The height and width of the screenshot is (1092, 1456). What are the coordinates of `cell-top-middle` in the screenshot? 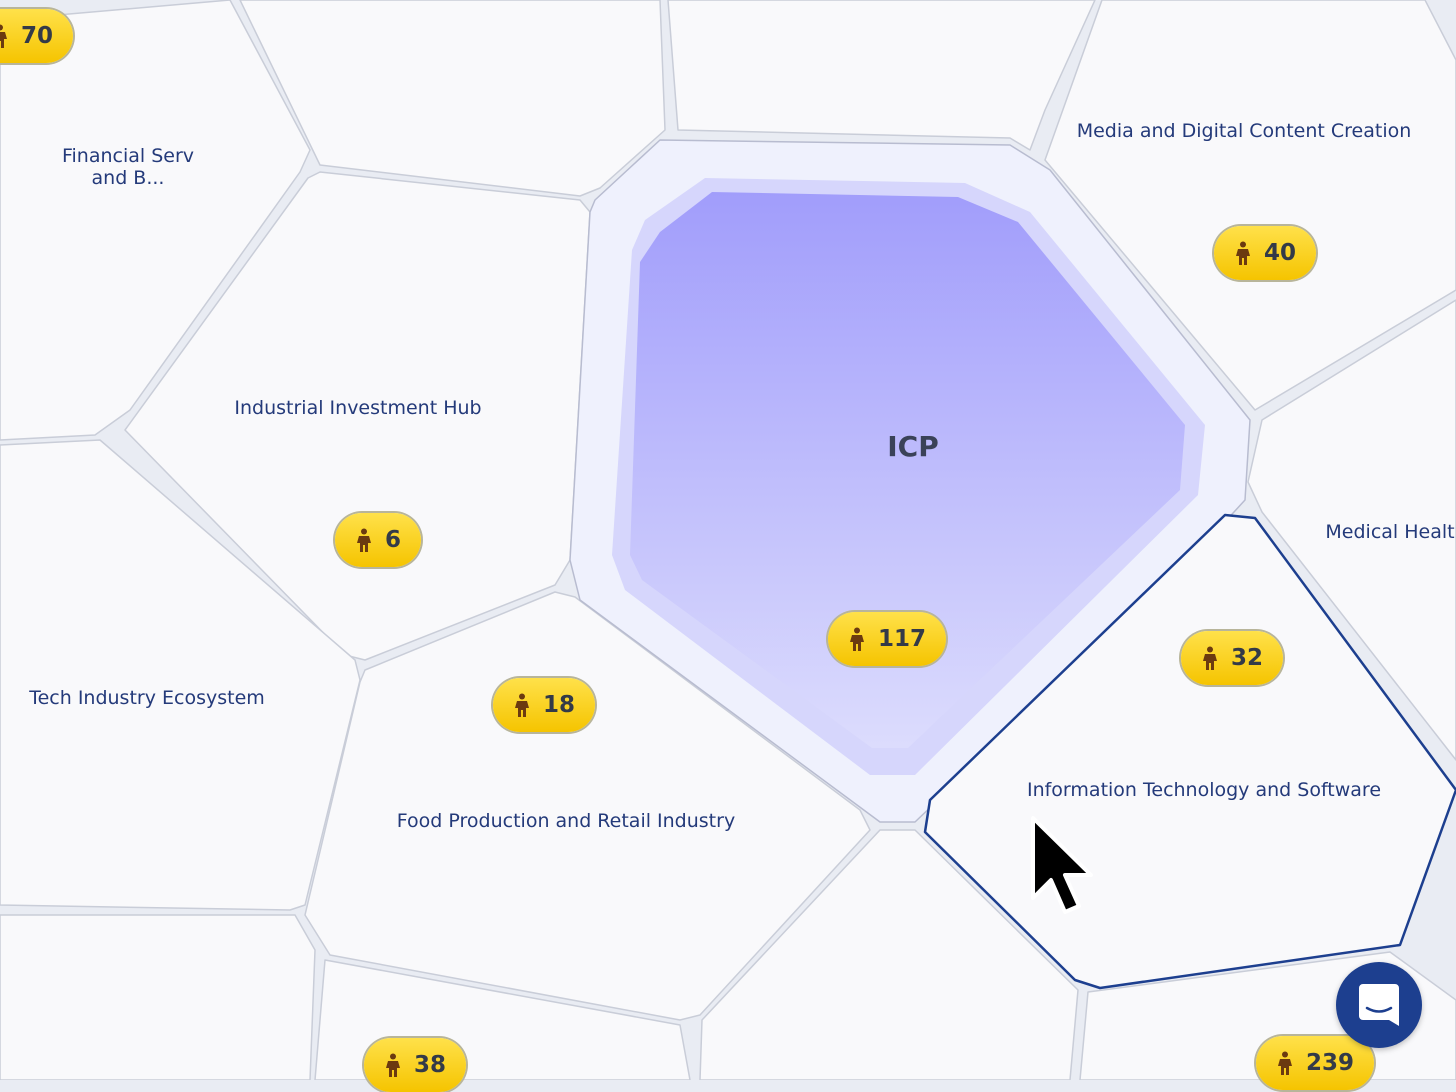 It's located at (452, 98).